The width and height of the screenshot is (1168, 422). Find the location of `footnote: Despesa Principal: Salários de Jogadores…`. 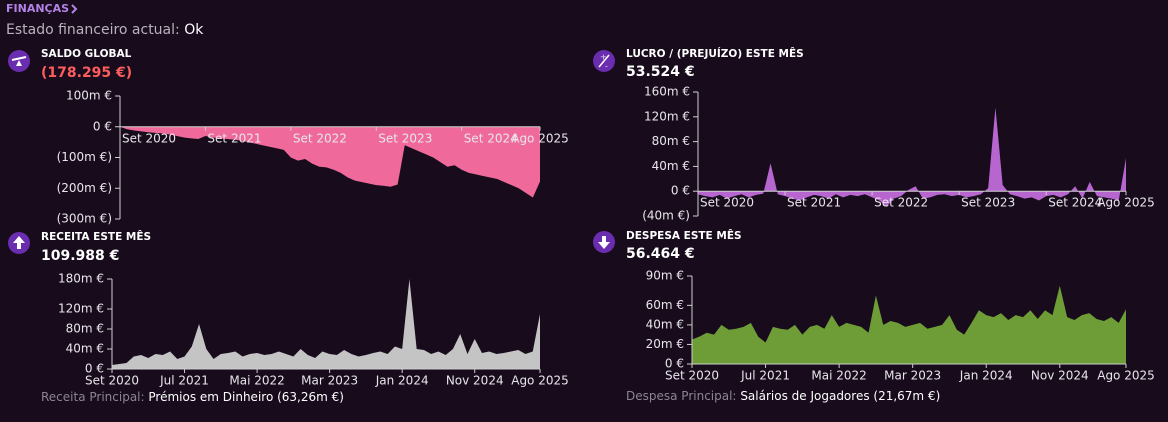

footnote: Despesa Principal: Salários de Jogadores… is located at coordinates (783, 396).